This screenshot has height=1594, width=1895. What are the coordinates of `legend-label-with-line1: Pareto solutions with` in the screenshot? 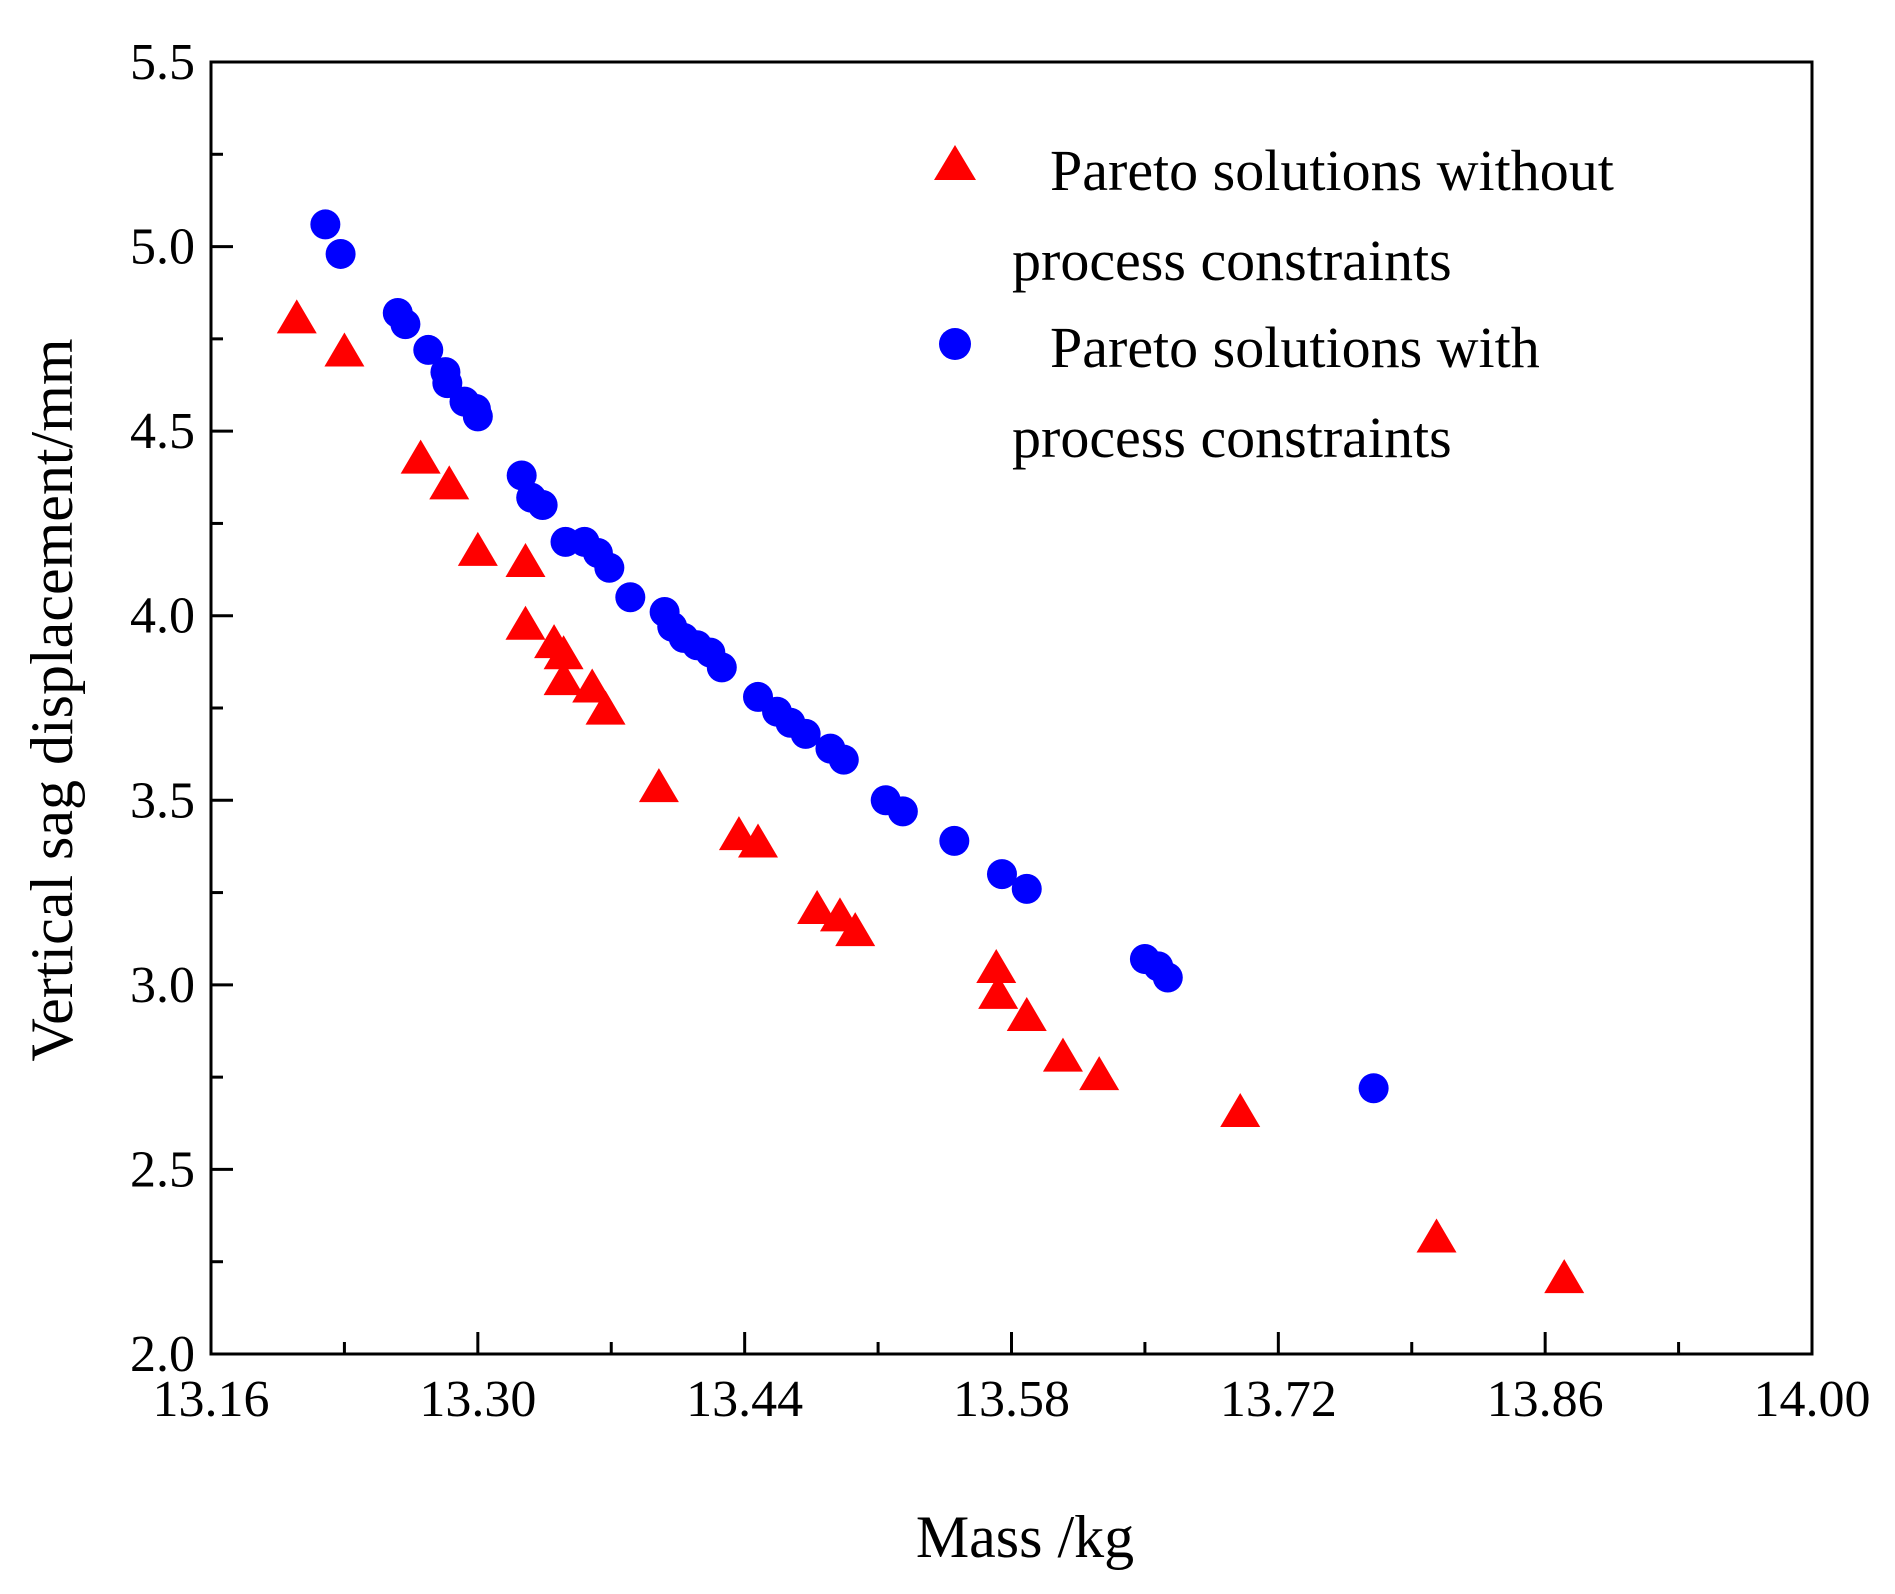 It's located at (1295, 347).